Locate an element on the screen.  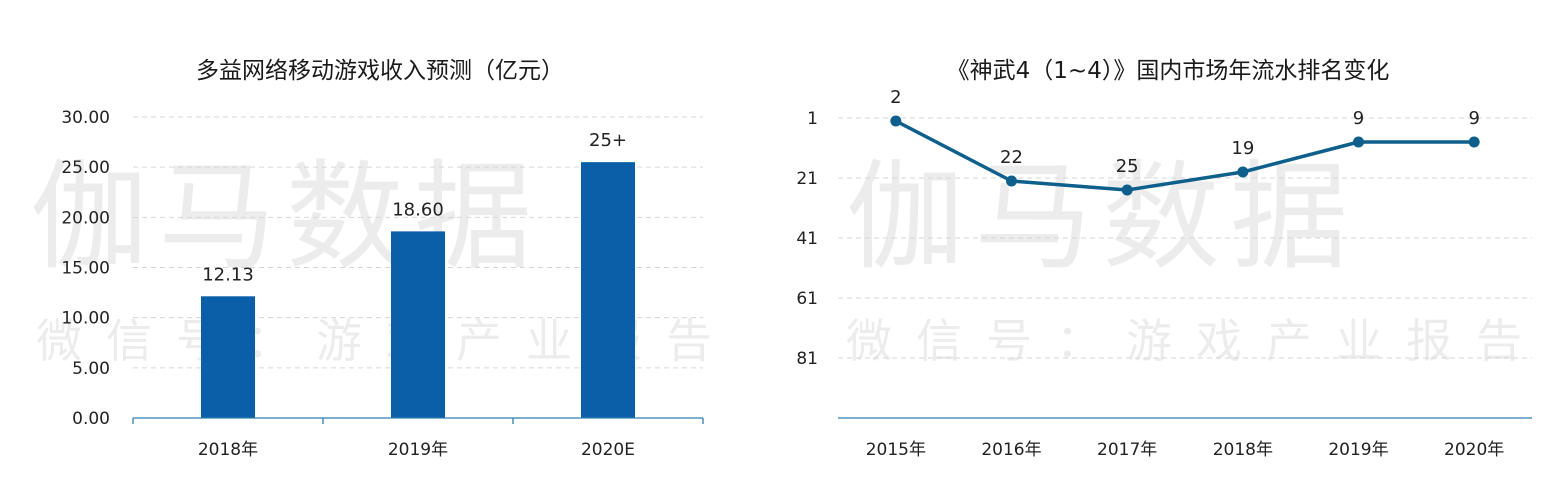
bar-y-tick-label: 20.00 is located at coordinates (85, 218).